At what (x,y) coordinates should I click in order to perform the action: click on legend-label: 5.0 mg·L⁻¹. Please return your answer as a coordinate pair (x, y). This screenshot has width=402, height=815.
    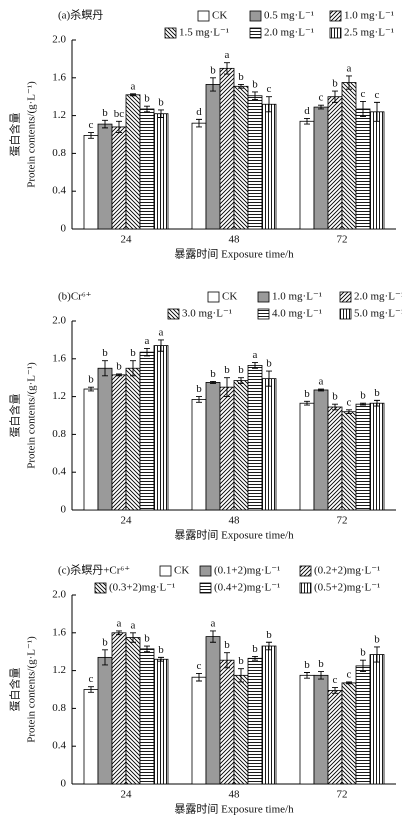
    Looking at the image, I should click on (378, 314).